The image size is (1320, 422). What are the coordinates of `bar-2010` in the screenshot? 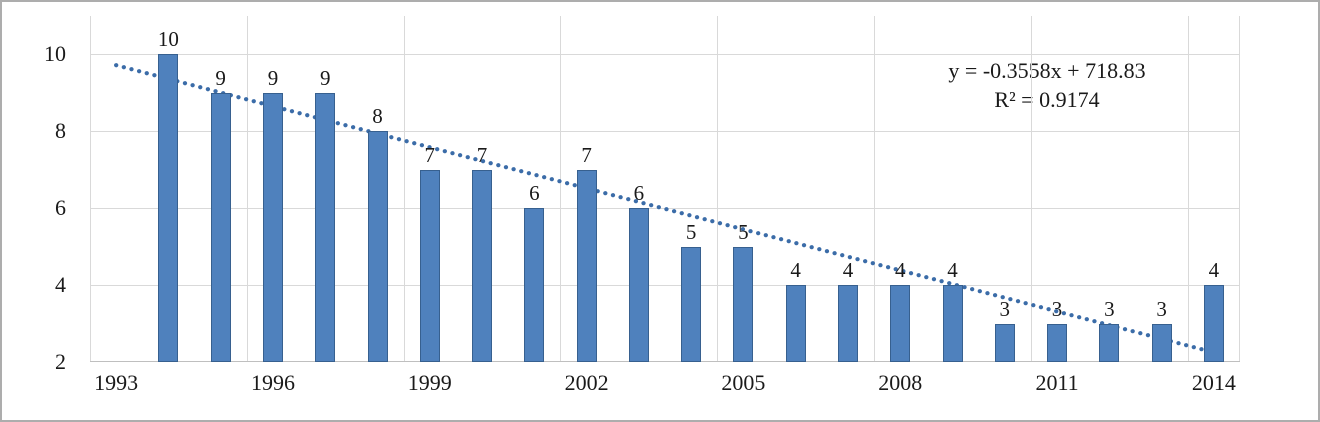 It's located at (1004, 342).